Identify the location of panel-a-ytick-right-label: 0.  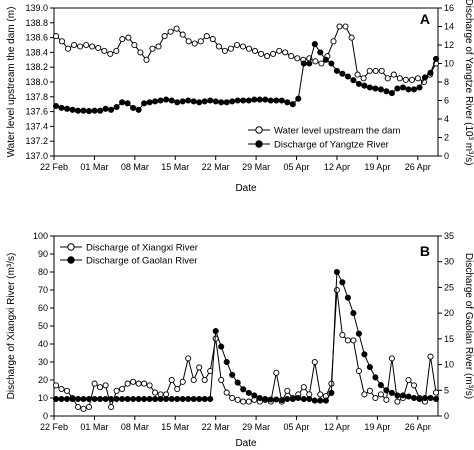
(446, 156).